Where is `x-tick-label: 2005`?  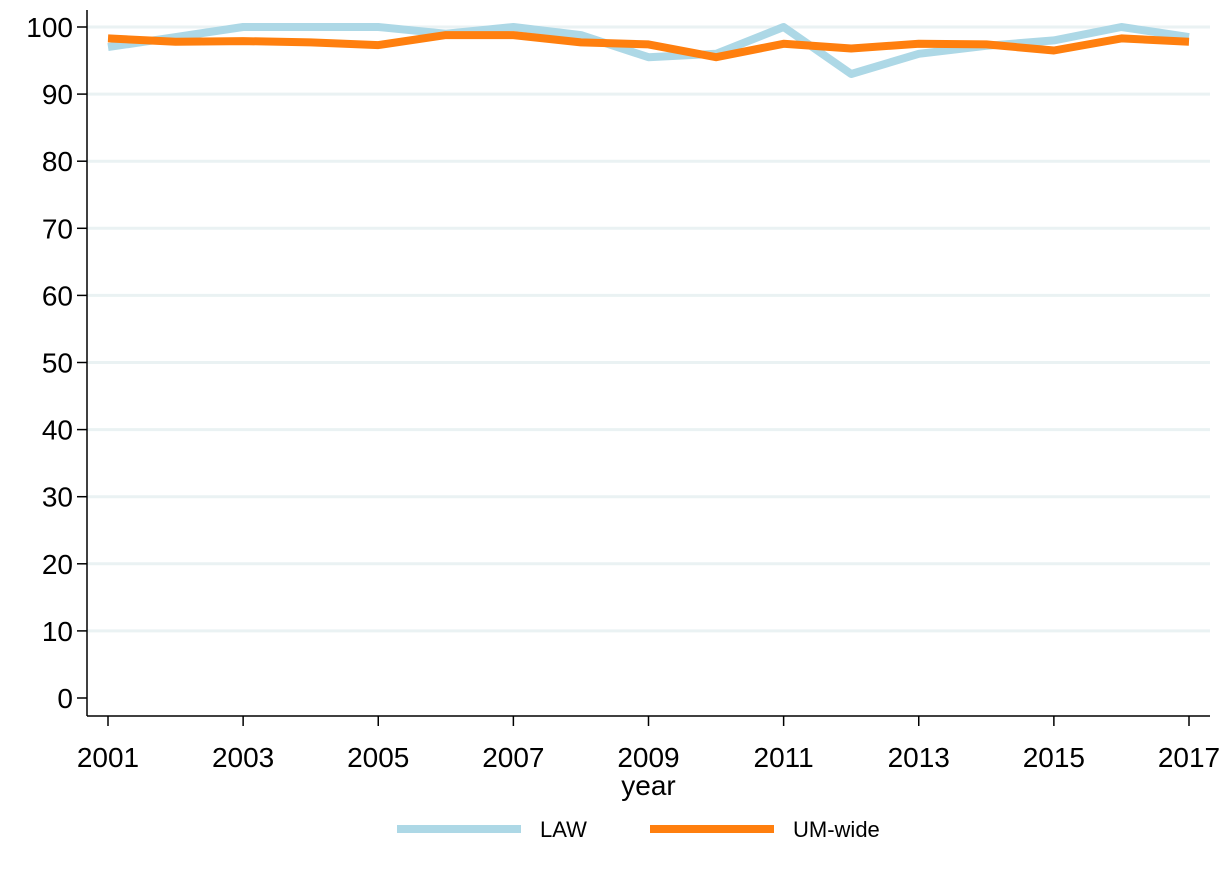
x-tick-label: 2005 is located at coordinates (378, 757).